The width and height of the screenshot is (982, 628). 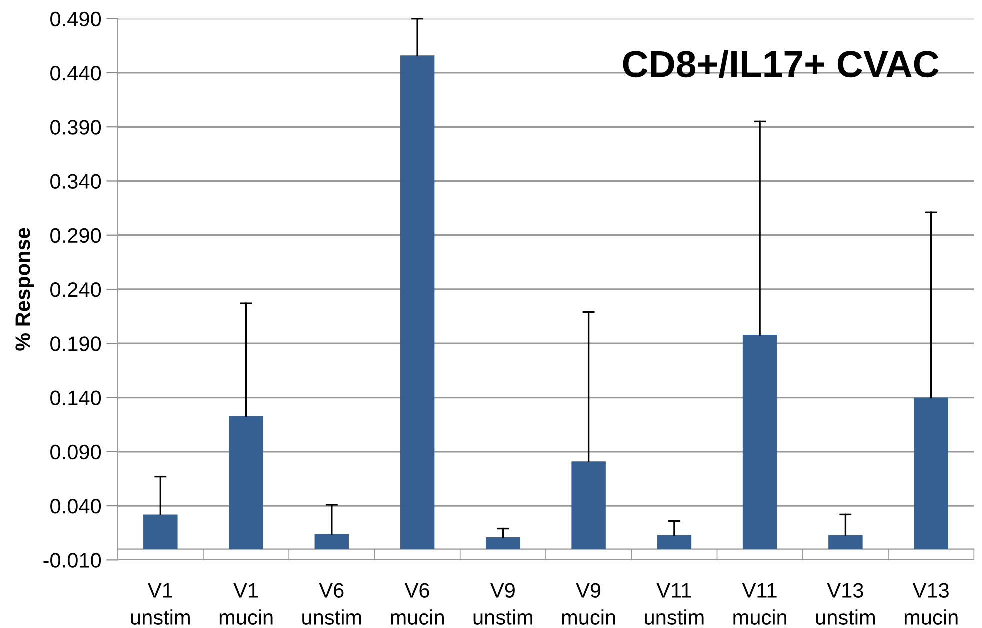 What do you see at coordinates (332, 604) in the screenshot?
I see `x-tick-label: V6 unstim` at bounding box center [332, 604].